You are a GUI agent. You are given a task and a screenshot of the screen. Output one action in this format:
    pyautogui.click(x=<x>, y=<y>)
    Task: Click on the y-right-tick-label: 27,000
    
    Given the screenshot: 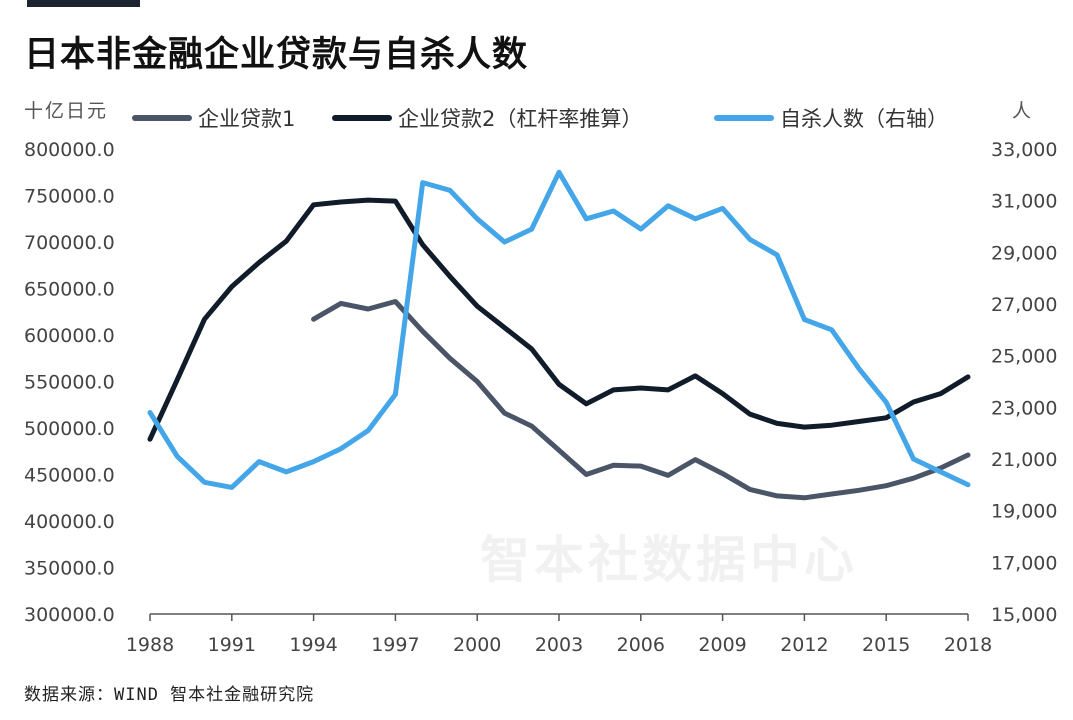 What is the action you would take?
    pyautogui.click(x=1024, y=305)
    